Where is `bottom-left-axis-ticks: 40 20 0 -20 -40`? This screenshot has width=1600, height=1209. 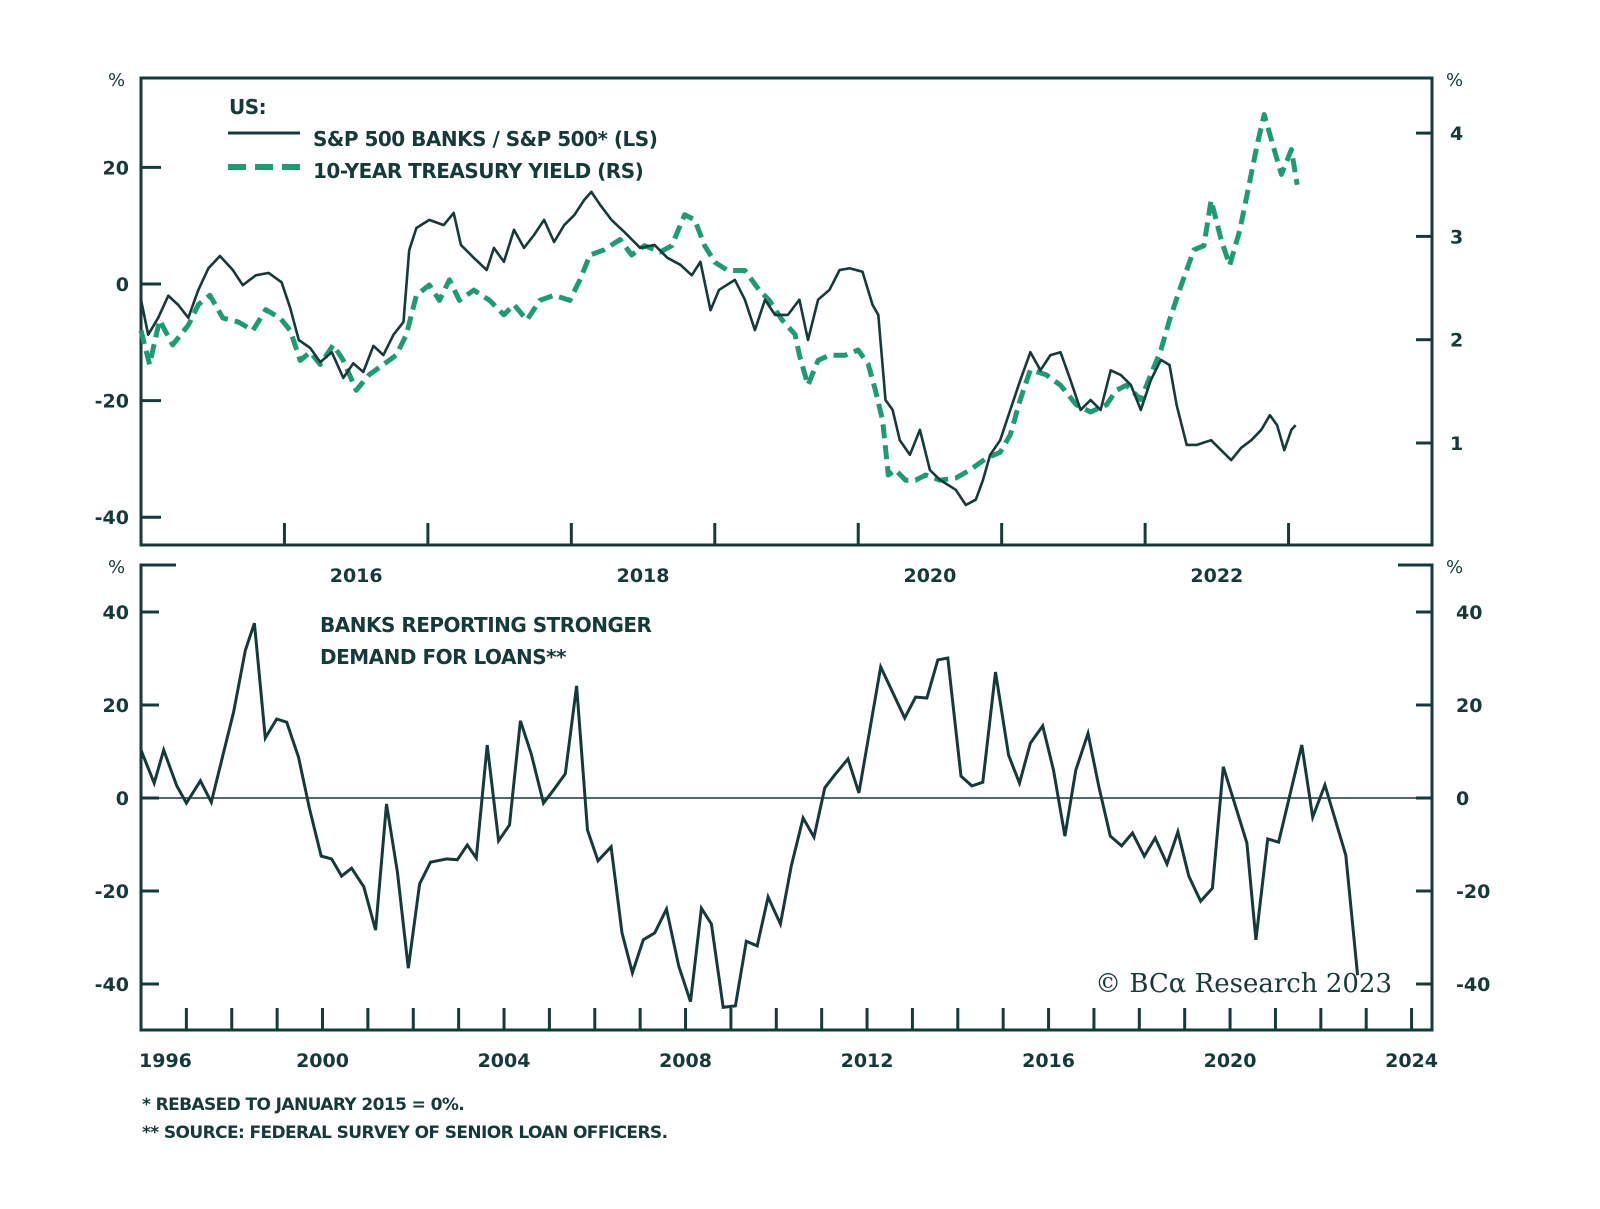
bottom-left-axis-ticks: 40 20 0 -20 -40 is located at coordinates (127, 799).